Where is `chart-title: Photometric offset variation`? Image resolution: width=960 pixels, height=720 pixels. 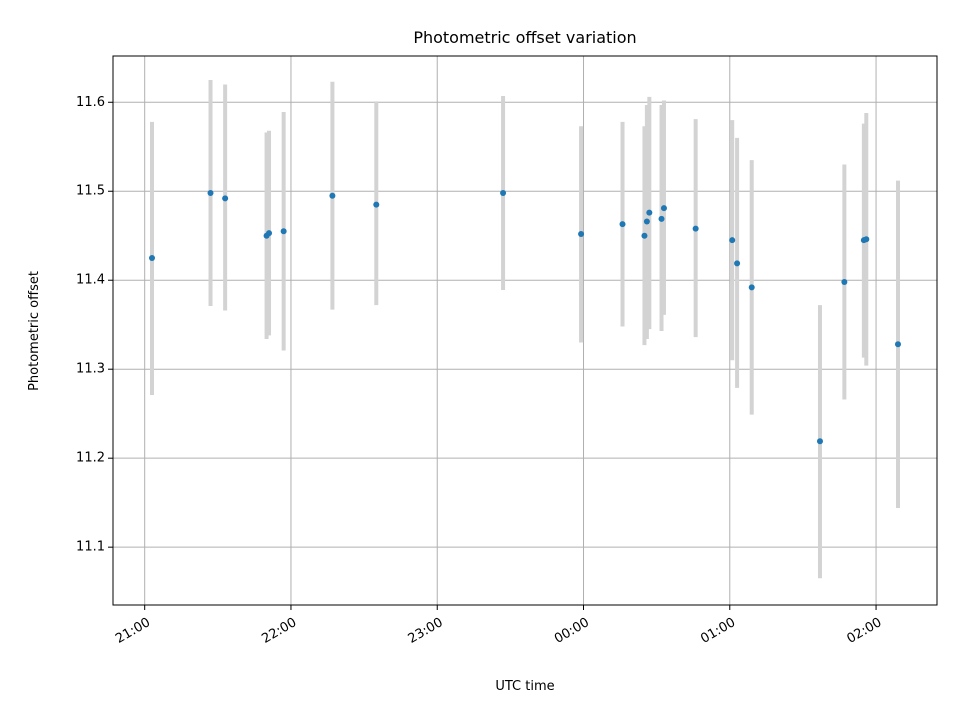 chart-title: Photometric offset variation is located at coordinates (524, 37).